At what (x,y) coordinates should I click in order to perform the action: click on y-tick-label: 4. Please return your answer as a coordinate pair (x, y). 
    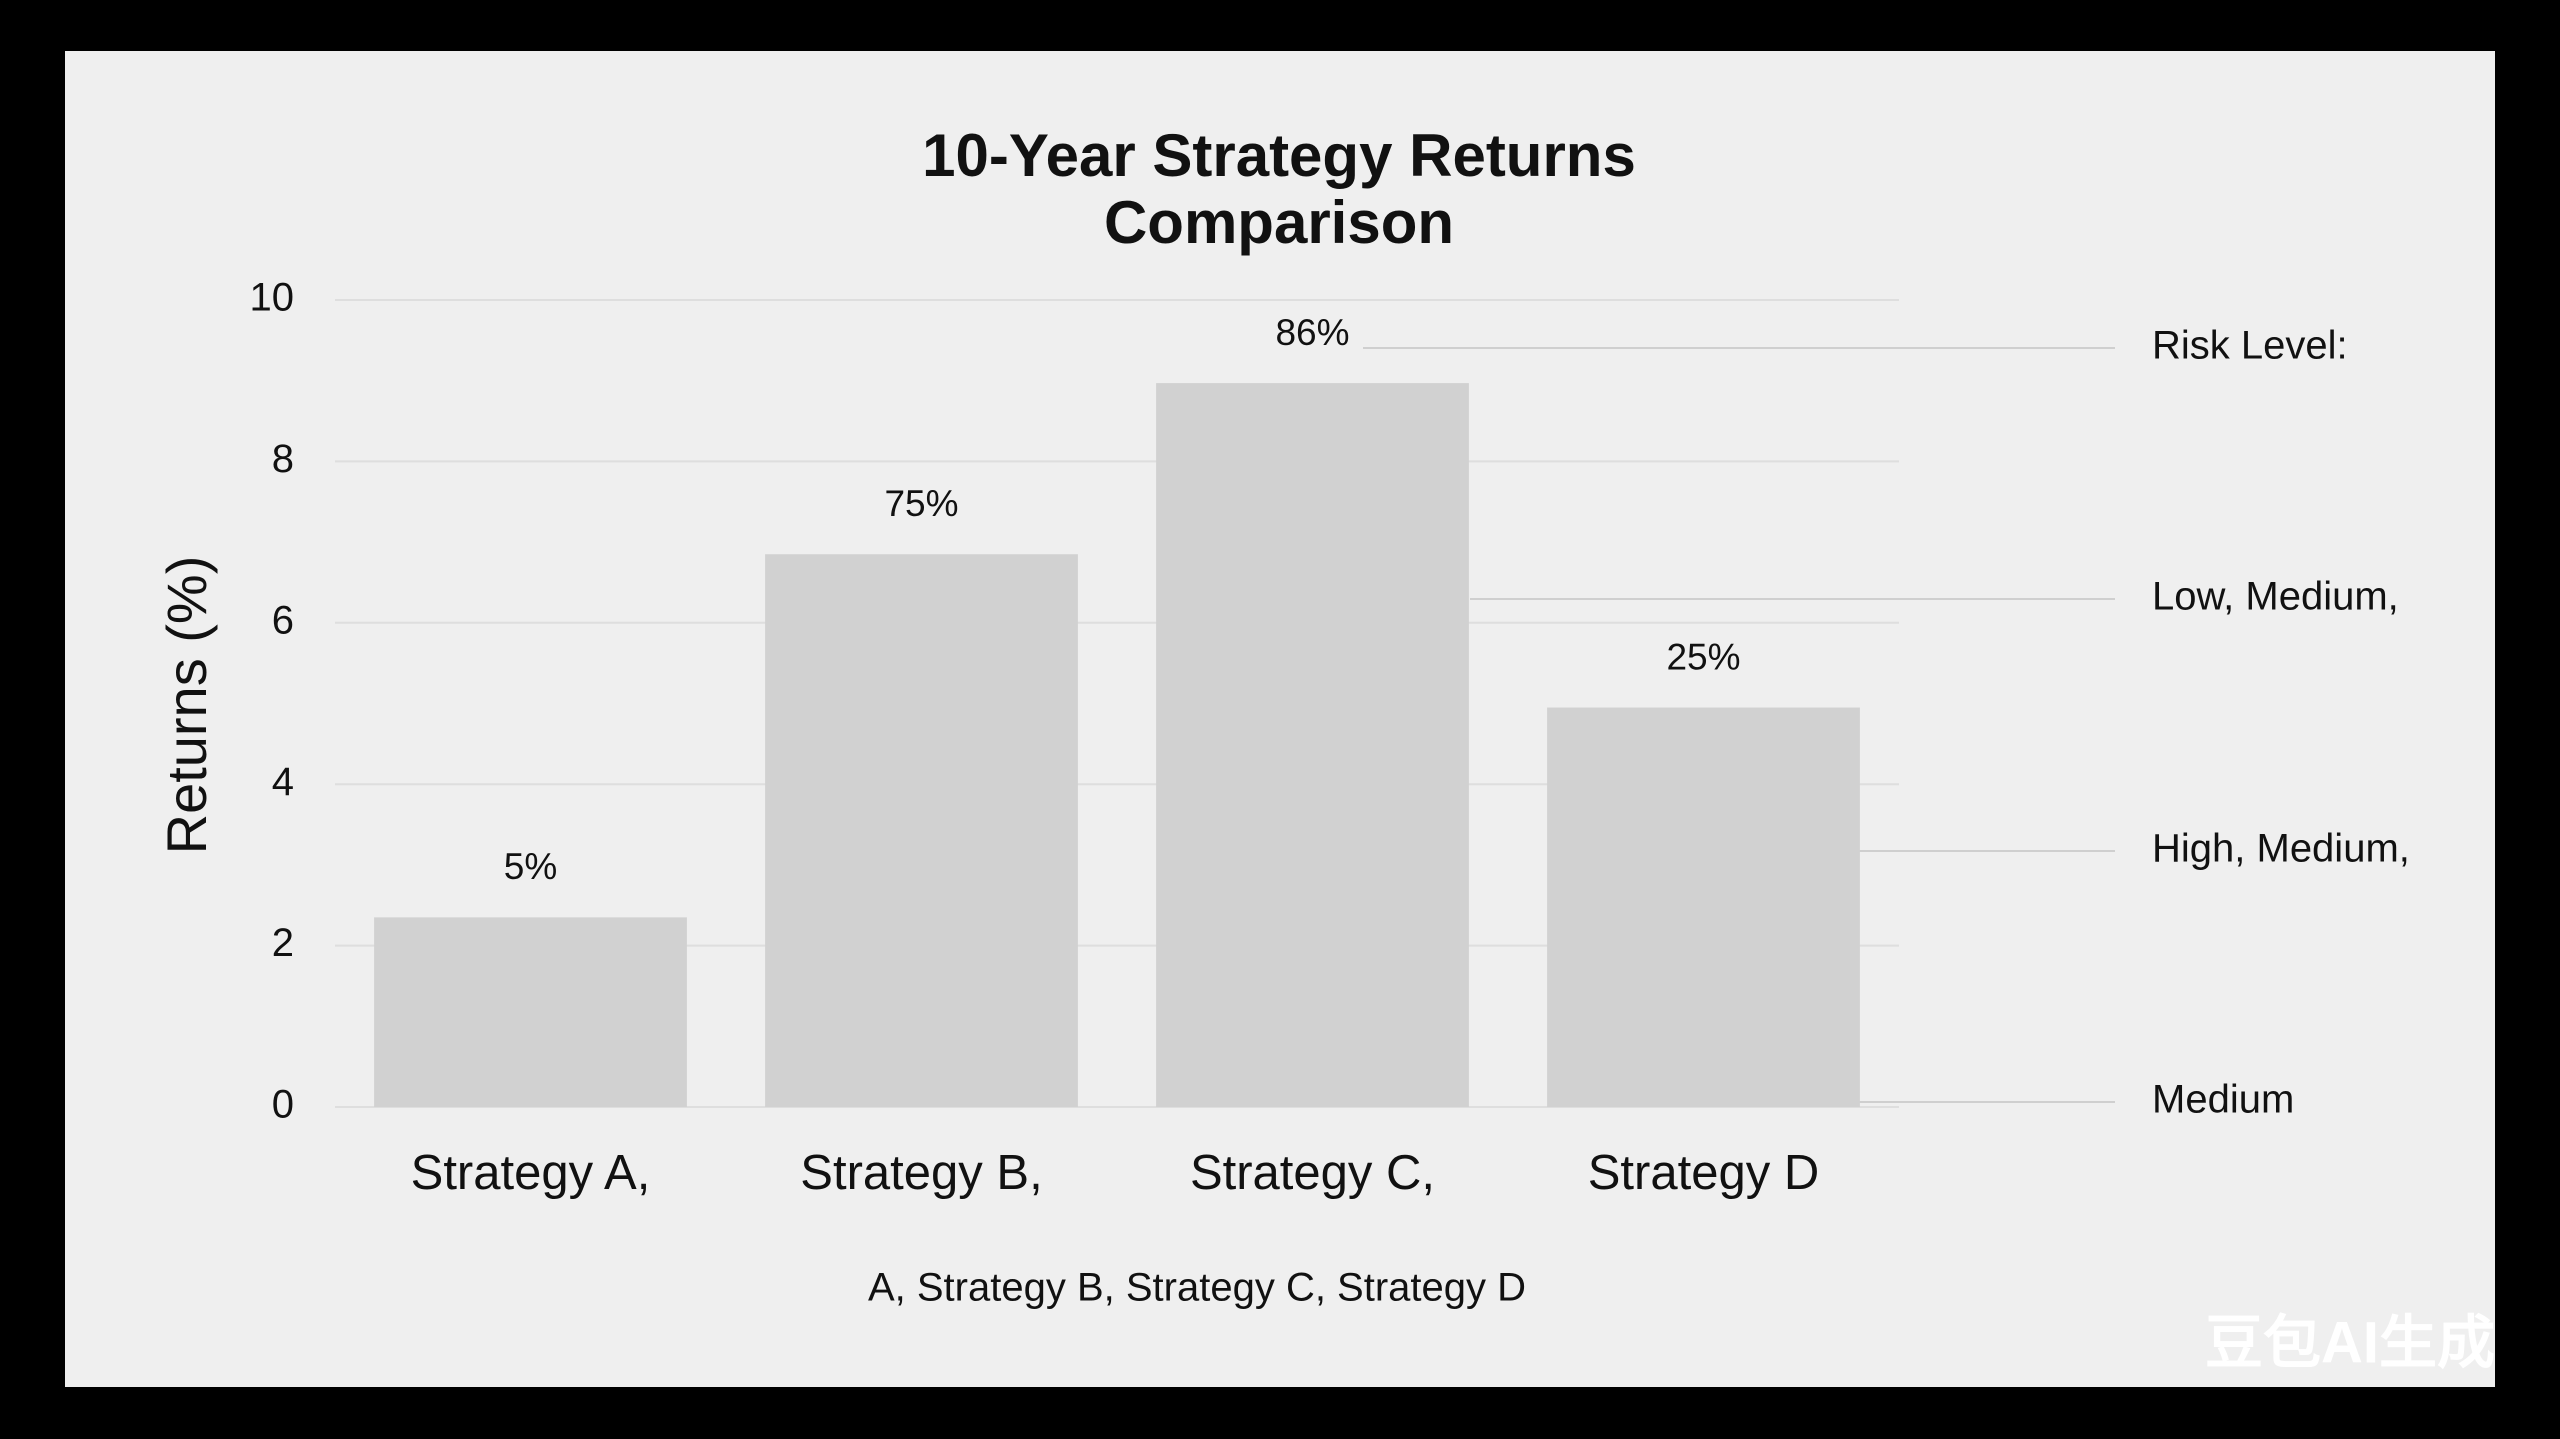
    Looking at the image, I should click on (283, 782).